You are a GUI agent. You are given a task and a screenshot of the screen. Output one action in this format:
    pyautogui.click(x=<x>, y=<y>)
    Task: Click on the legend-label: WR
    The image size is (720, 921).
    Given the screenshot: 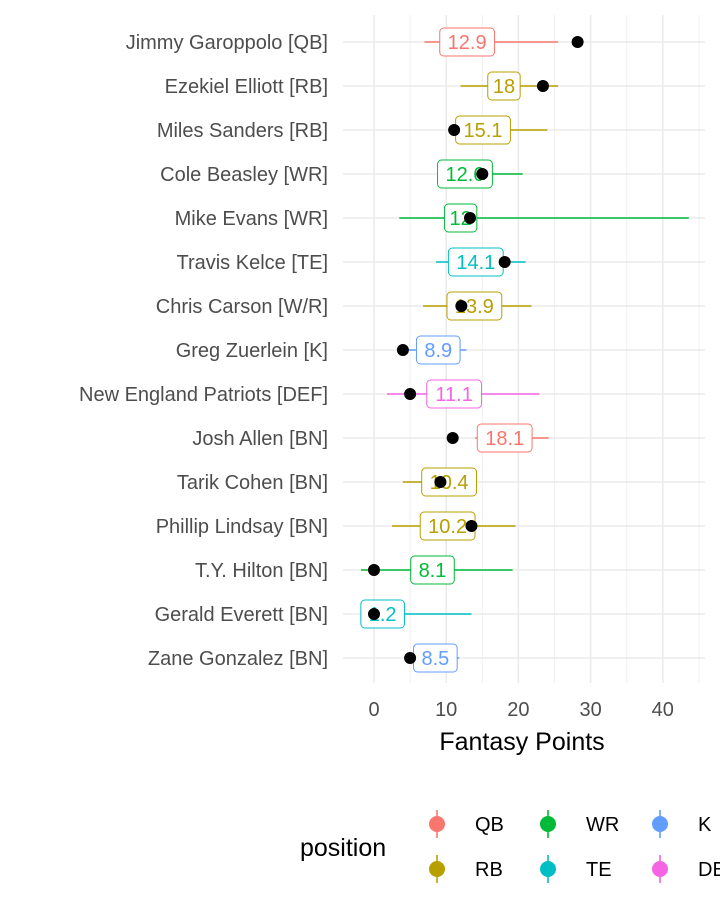 What is the action you would take?
    pyautogui.click(x=602, y=825)
    